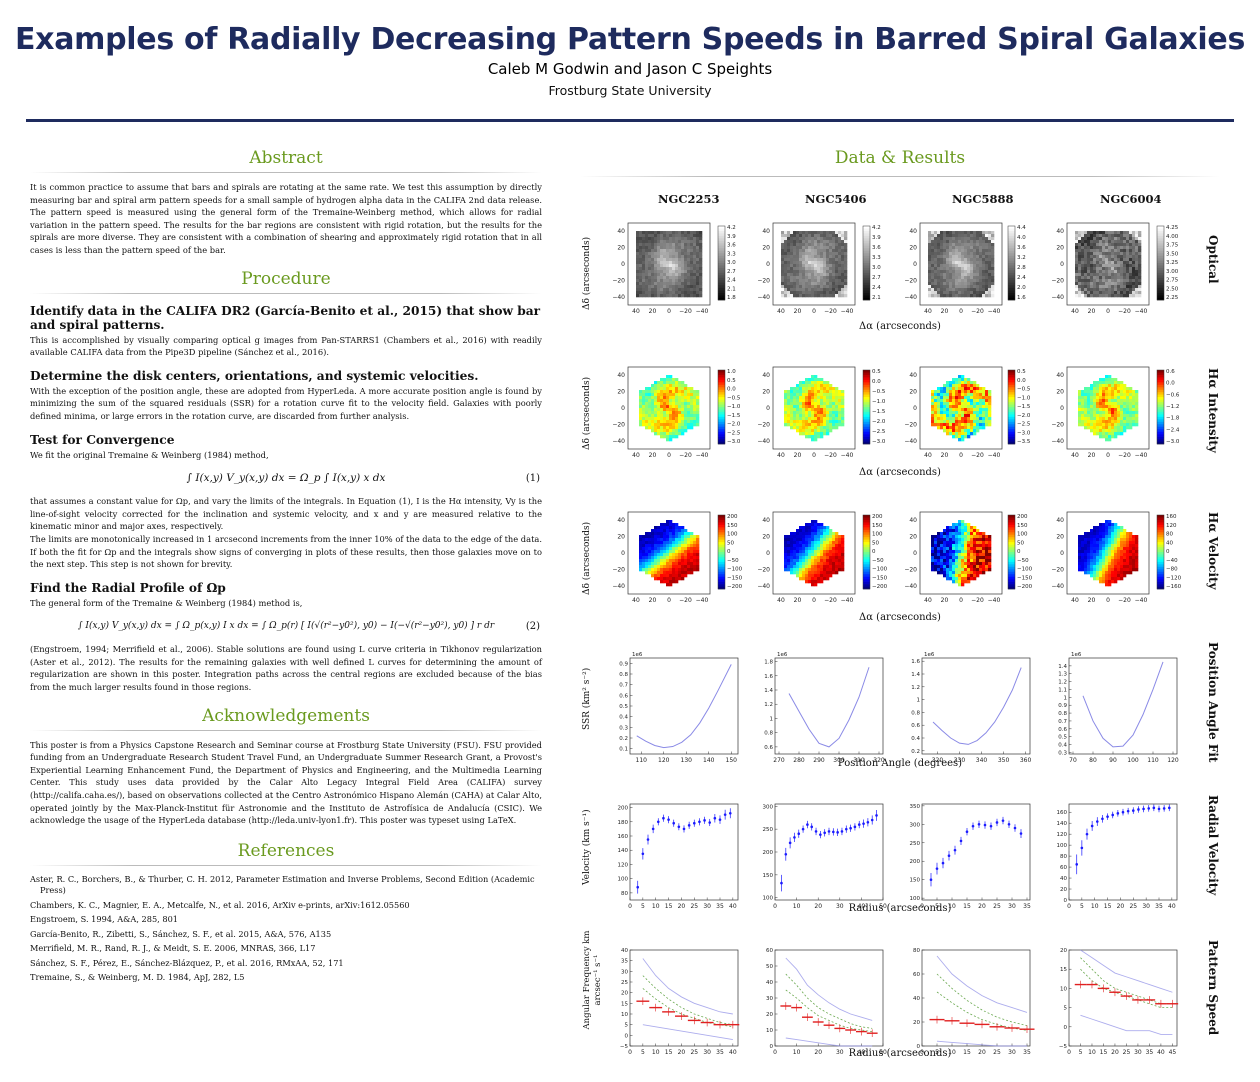  Describe the element at coordinates (1075, 455) in the screenshot. I see `map-intensity-x-tick: 40` at that location.